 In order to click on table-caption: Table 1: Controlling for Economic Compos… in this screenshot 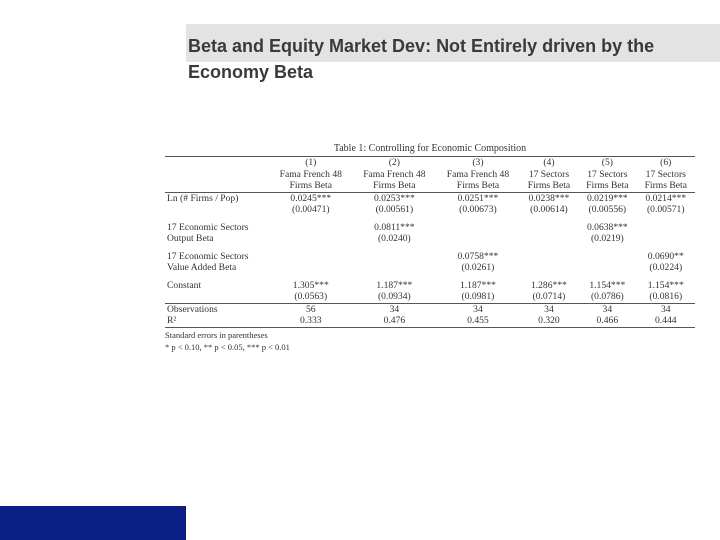, I will do `click(430, 148)`.